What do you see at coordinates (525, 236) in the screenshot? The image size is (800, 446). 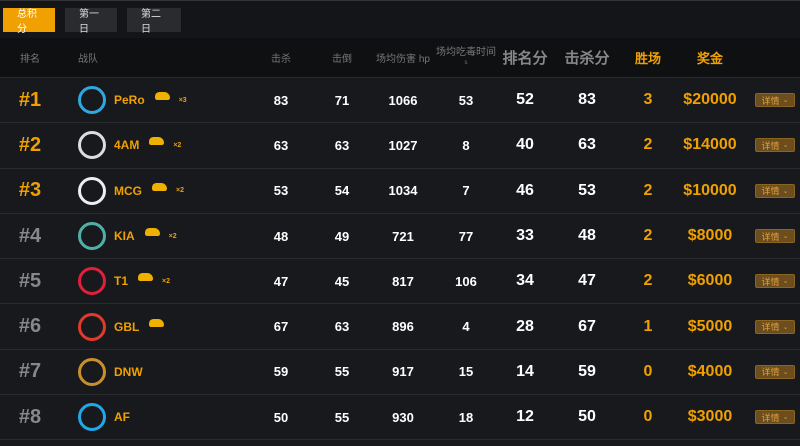 I see `rank-pts-value: 33` at bounding box center [525, 236].